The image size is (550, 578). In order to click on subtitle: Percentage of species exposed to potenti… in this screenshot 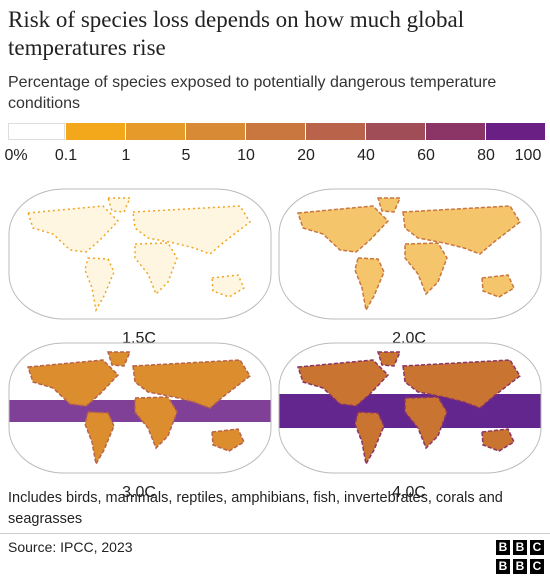, I will do `click(252, 93)`.